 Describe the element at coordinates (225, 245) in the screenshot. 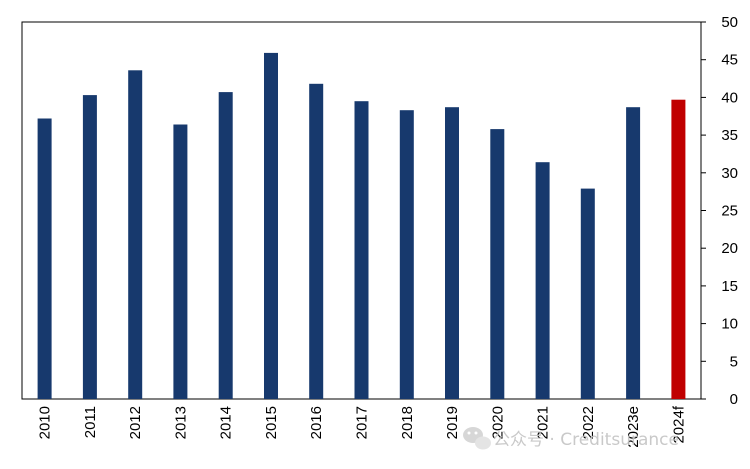

I see `bar-2014` at that location.